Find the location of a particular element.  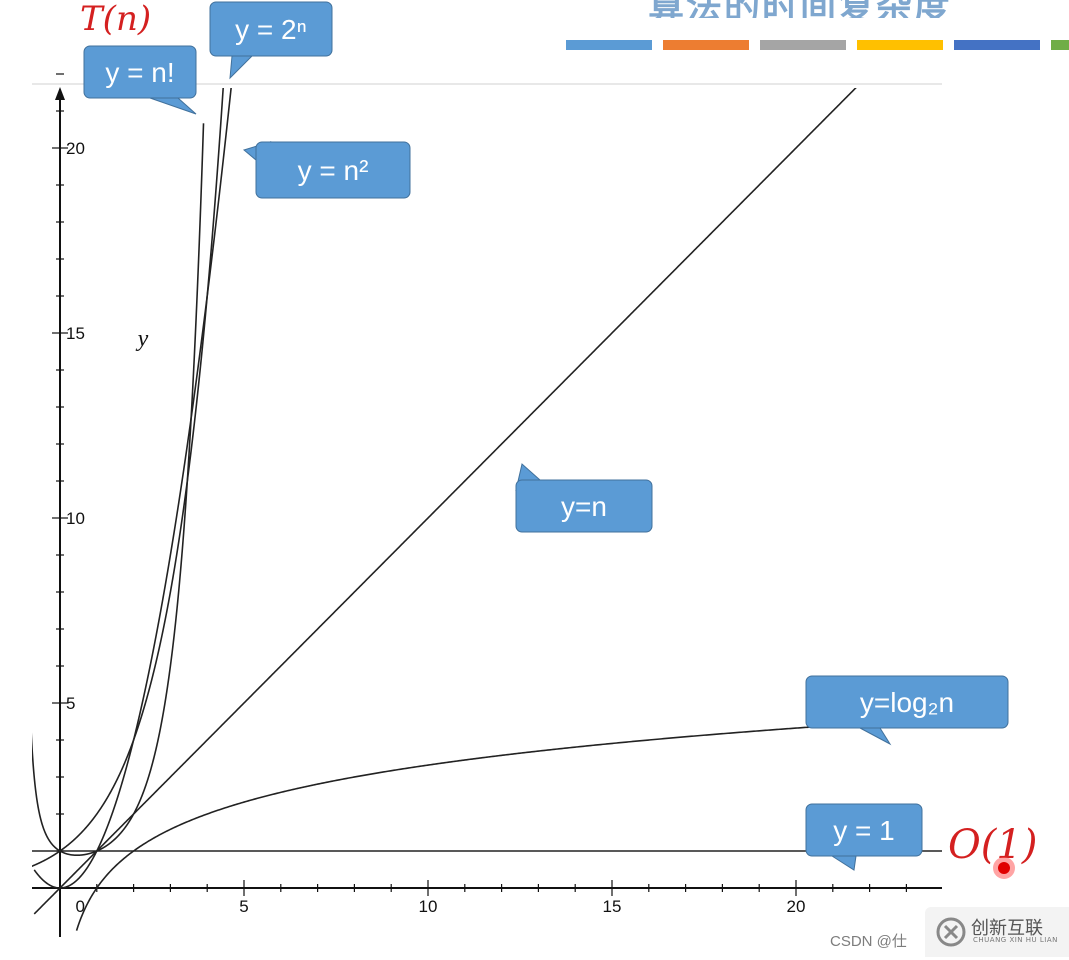

y-tick-label: 20 is located at coordinates (75, 148).